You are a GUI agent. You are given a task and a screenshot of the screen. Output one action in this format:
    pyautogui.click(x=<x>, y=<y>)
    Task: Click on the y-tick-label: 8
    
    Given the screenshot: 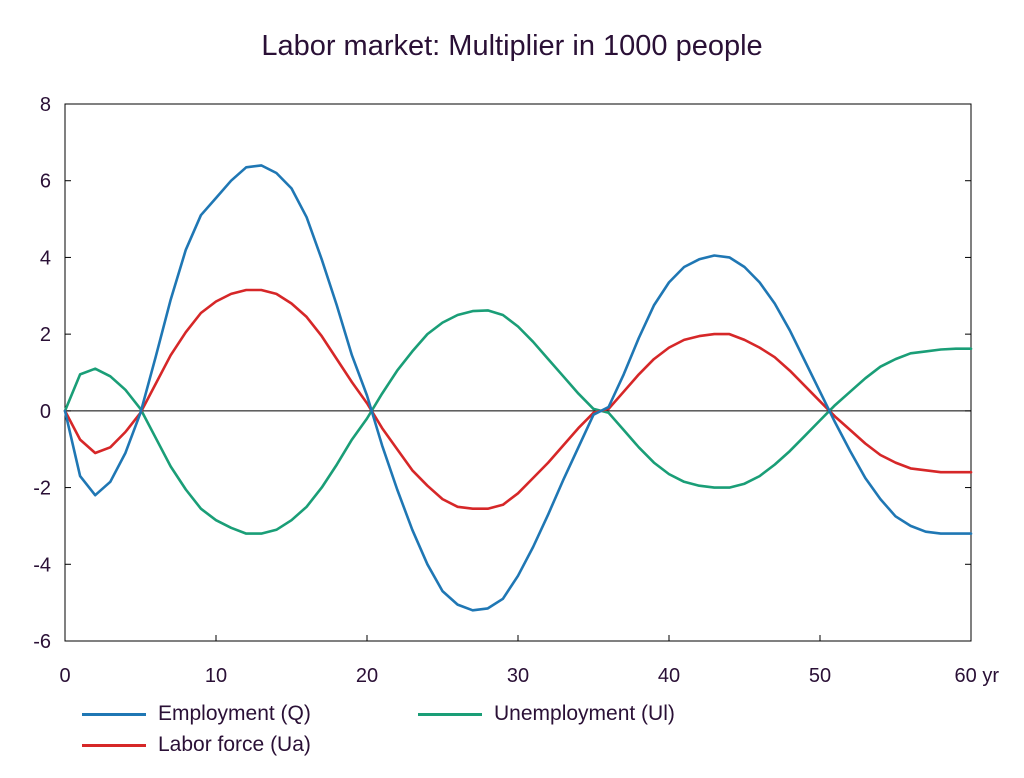 What is the action you would take?
    pyautogui.click(x=45, y=105)
    